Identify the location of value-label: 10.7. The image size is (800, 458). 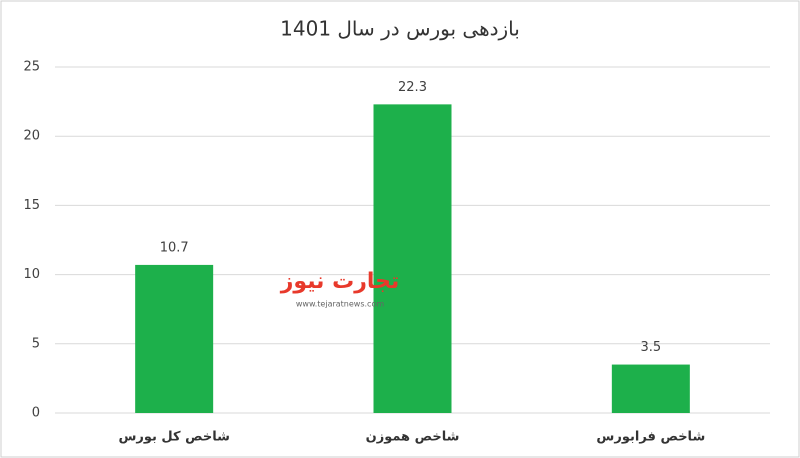
(174, 247).